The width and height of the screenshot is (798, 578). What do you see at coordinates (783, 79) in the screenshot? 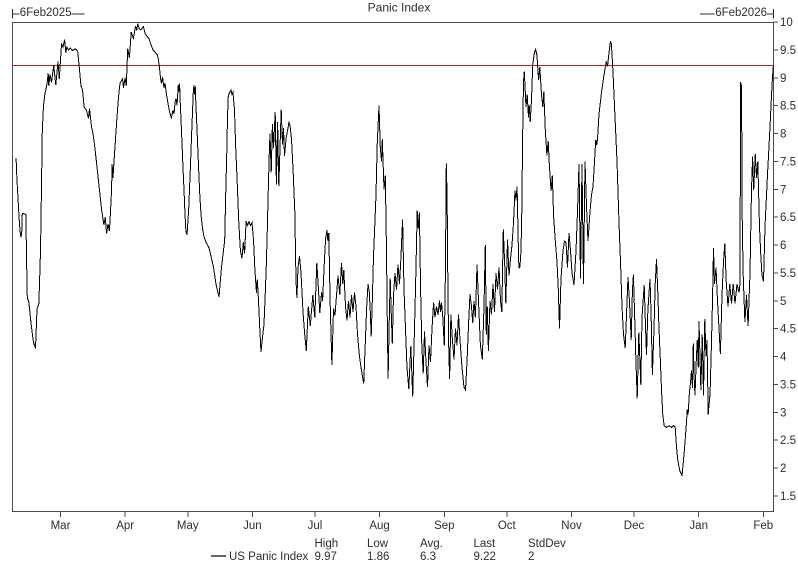
I see `svg-text: 9` at bounding box center [783, 79].